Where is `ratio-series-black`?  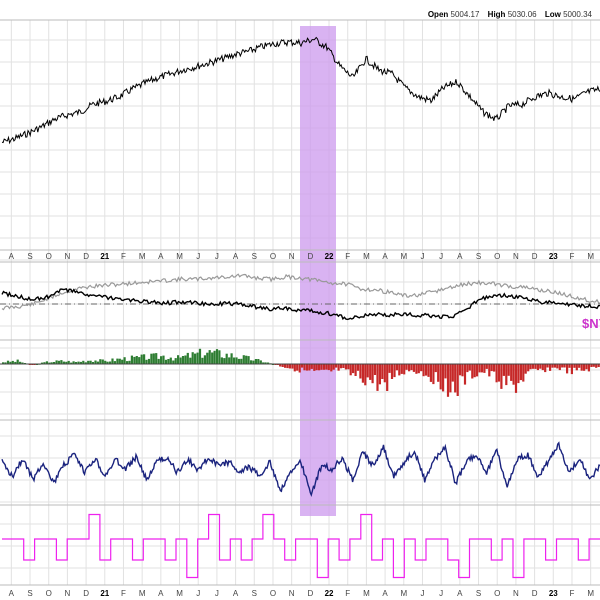
ratio-series-black is located at coordinates (300, 304).